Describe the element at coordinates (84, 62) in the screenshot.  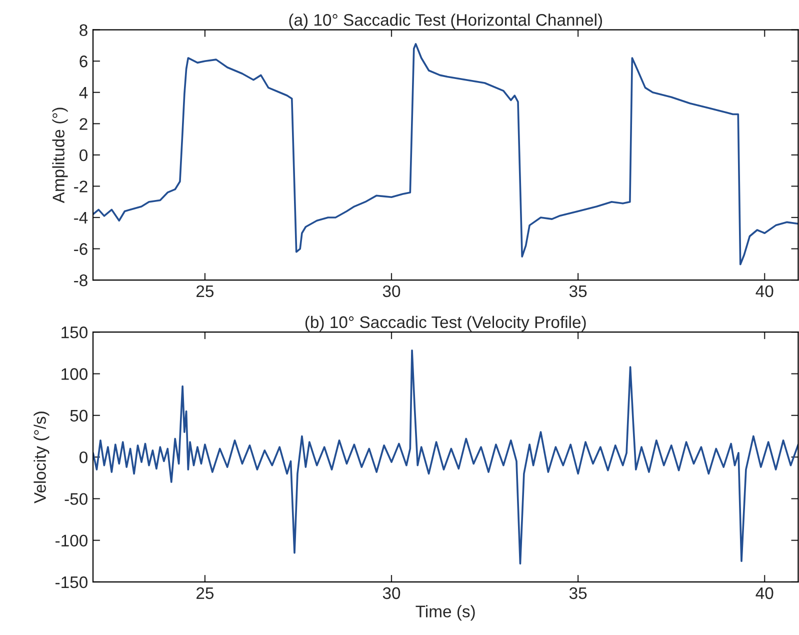
I see `y-tick-label: 6` at that location.